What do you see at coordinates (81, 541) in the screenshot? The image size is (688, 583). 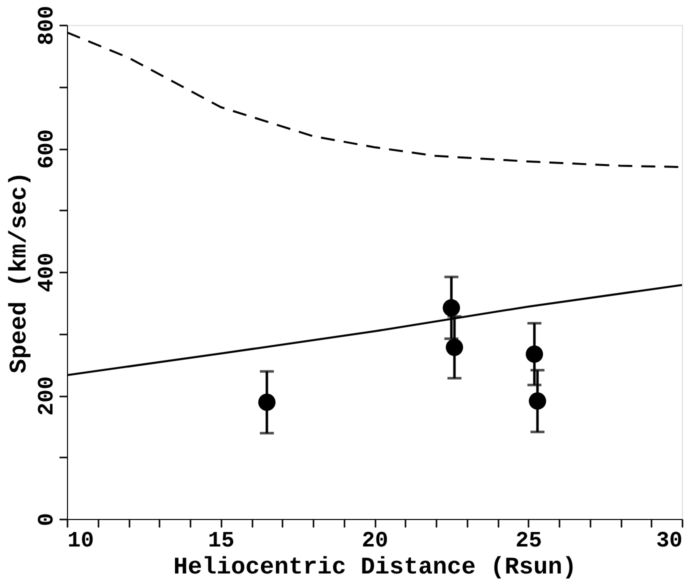 I see `x-tick-label: 10` at bounding box center [81, 541].